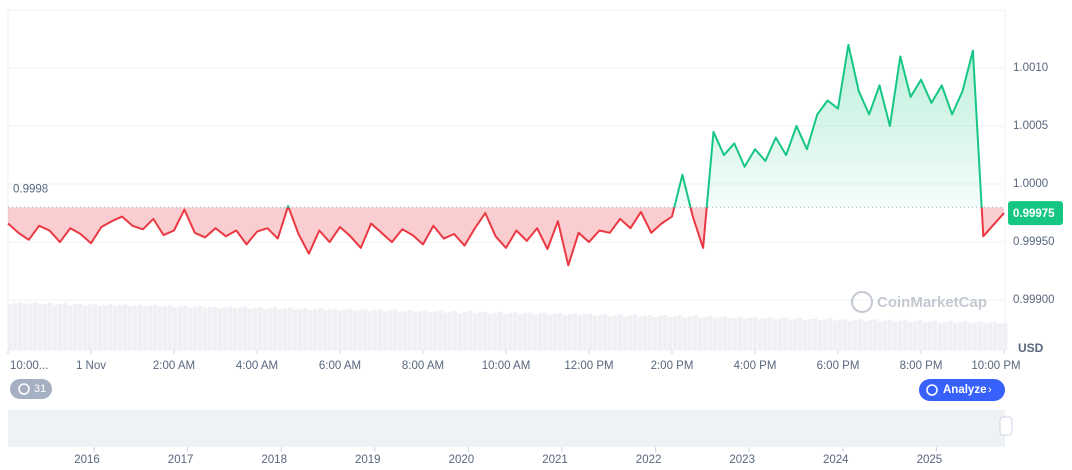 This screenshot has width=1072, height=470. Describe the element at coordinates (930, 460) in the screenshot. I see `navigator-year: 2025` at that location.